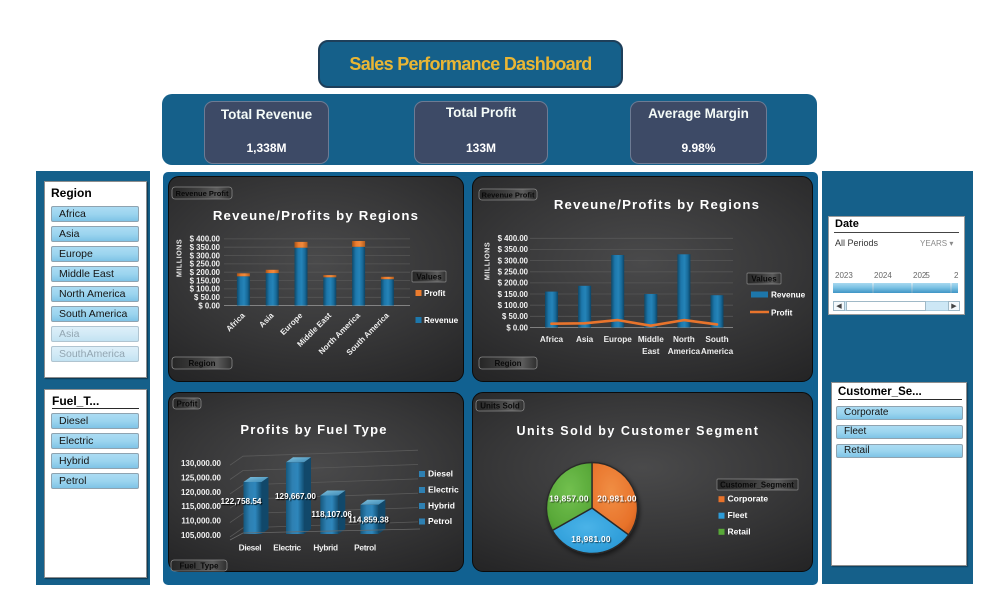 This screenshot has width=1000, height=612. What do you see at coordinates (591, 539) in the screenshot?
I see `svg-text: 18,981.00` at bounding box center [591, 539].